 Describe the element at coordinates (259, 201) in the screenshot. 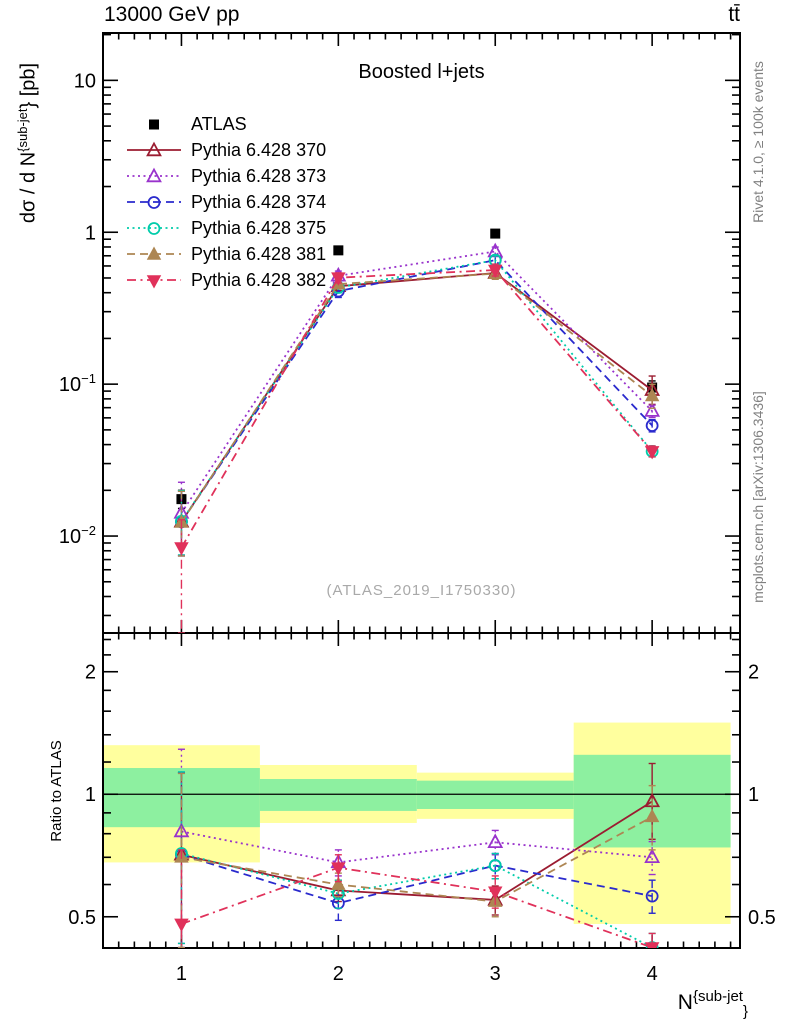

I see `legend-item-label: Pythia 6.428 374` at that location.